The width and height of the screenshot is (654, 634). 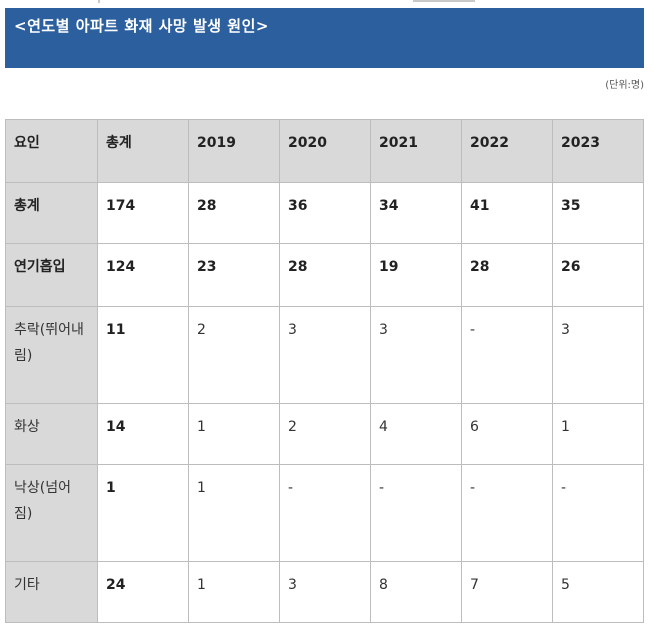 I want to click on table-cell: 14, so click(x=143, y=434).